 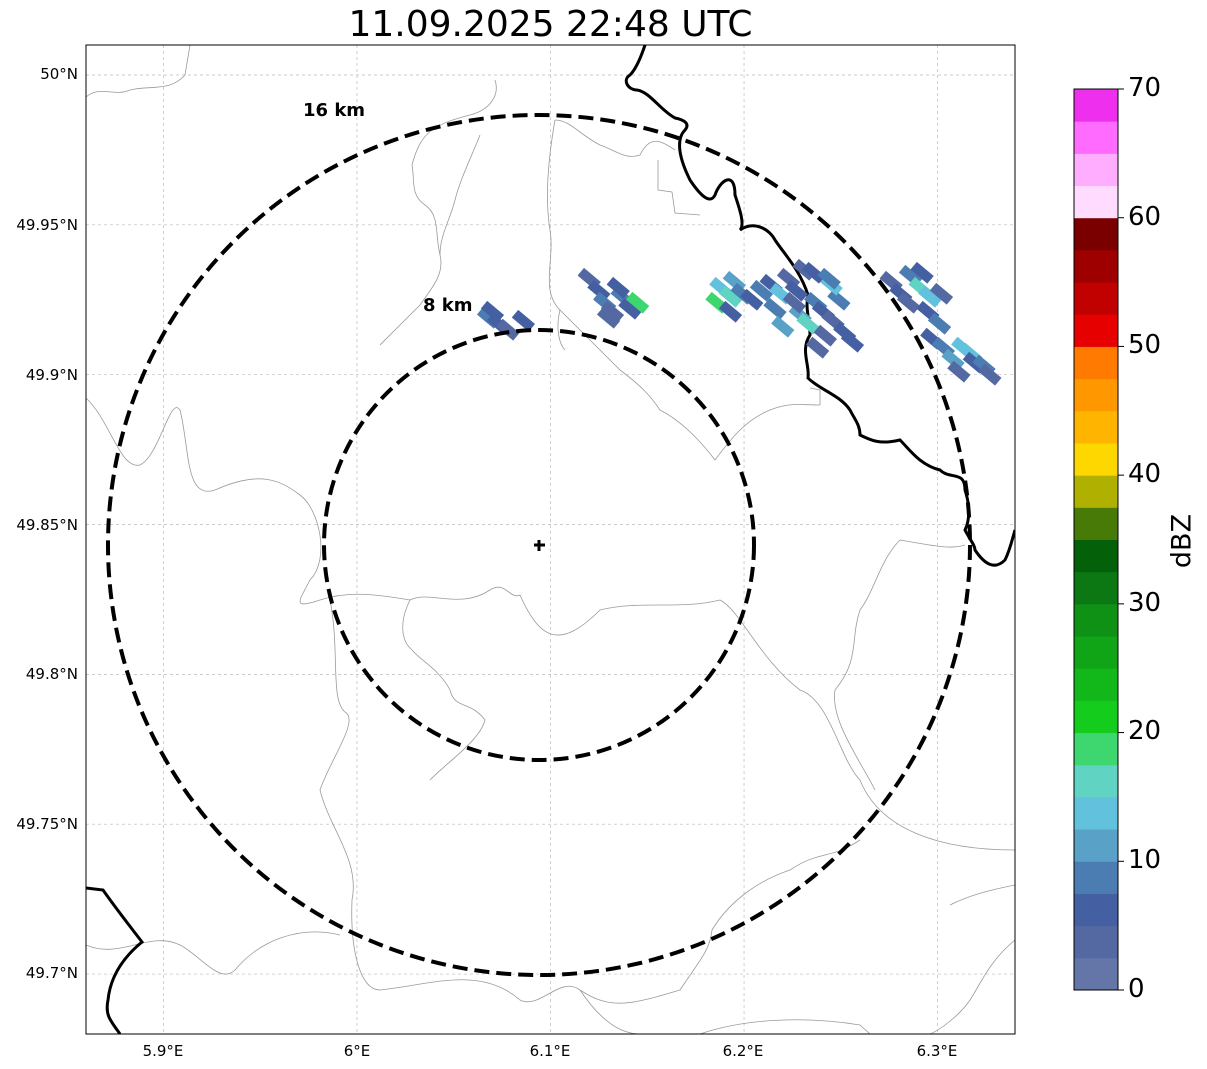 I want to click on lat-tick-label: 49.75°N, so click(x=47, y=824).